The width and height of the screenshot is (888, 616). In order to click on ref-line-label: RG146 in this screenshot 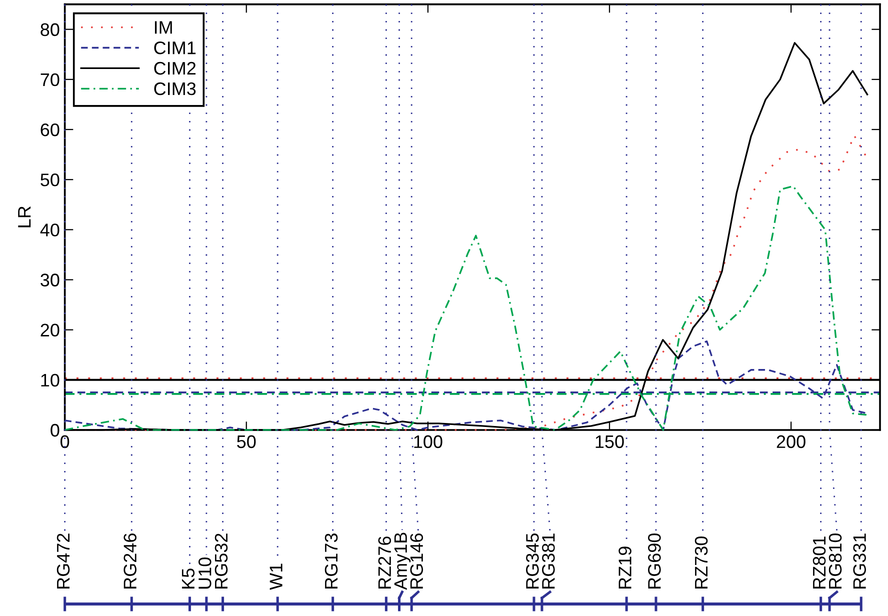, I will do `click(417, 561)`.